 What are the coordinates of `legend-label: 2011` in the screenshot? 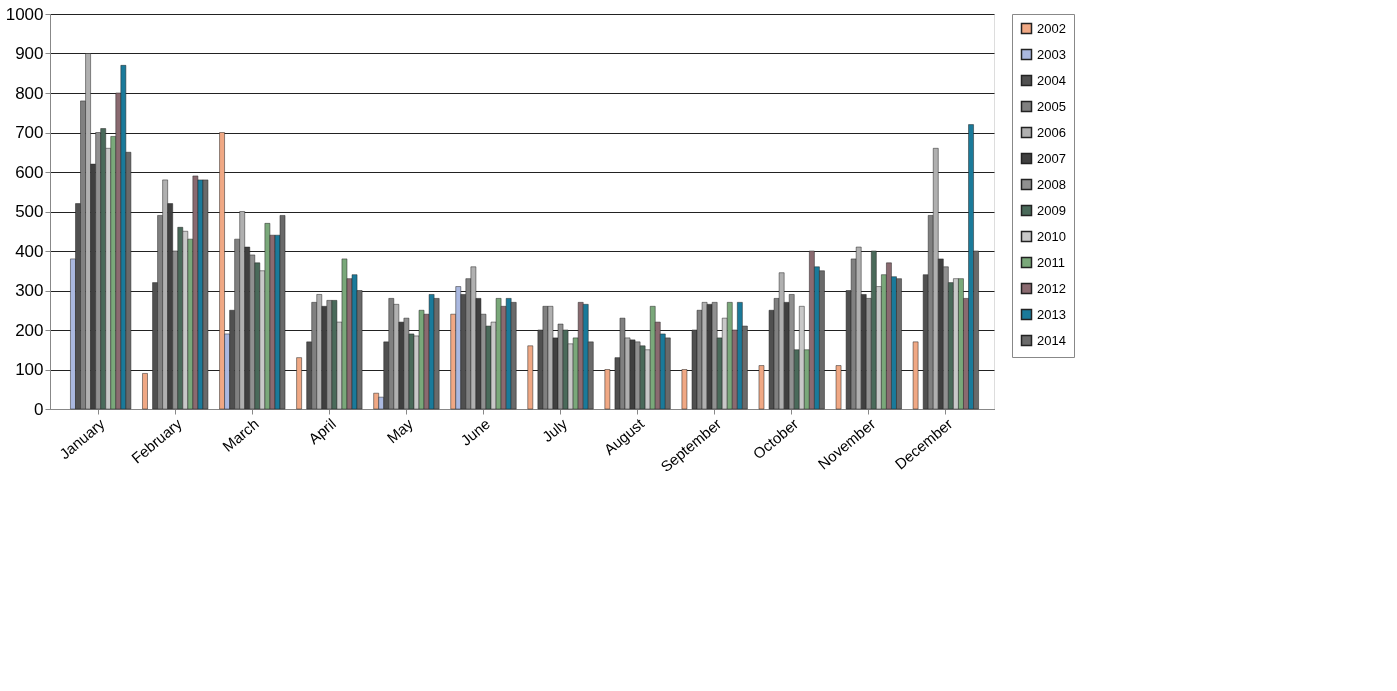 It's located at (1051, 262).